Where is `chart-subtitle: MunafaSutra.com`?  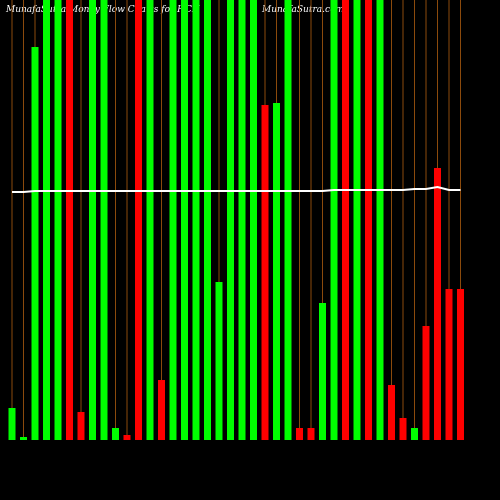 chart-subtitle: MunafaSutra.com is located at coordinates (302, 10).